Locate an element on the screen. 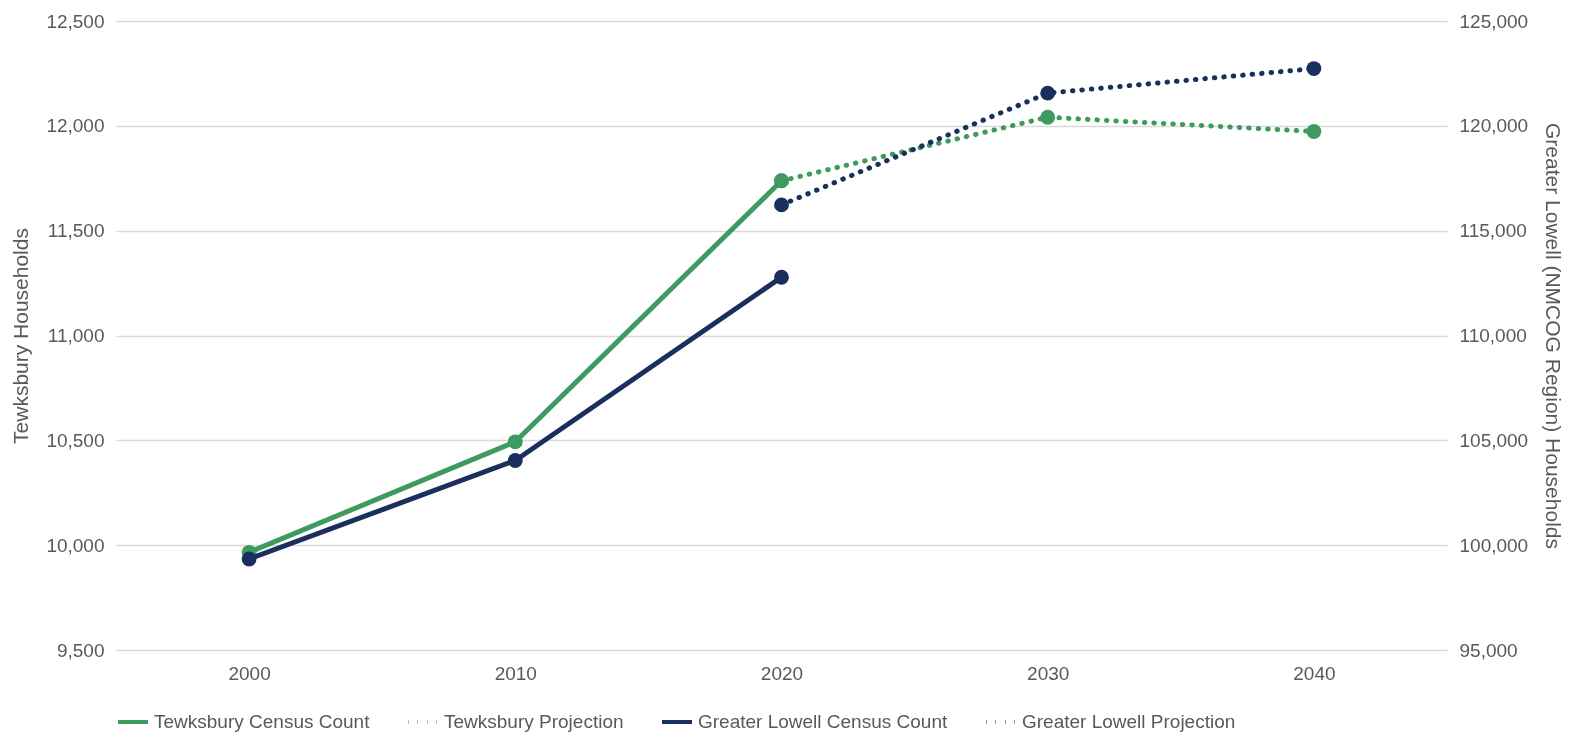 The image size is (1573, 738). y2-tick-label: 125,000 is located at coordinates (1494, 21).